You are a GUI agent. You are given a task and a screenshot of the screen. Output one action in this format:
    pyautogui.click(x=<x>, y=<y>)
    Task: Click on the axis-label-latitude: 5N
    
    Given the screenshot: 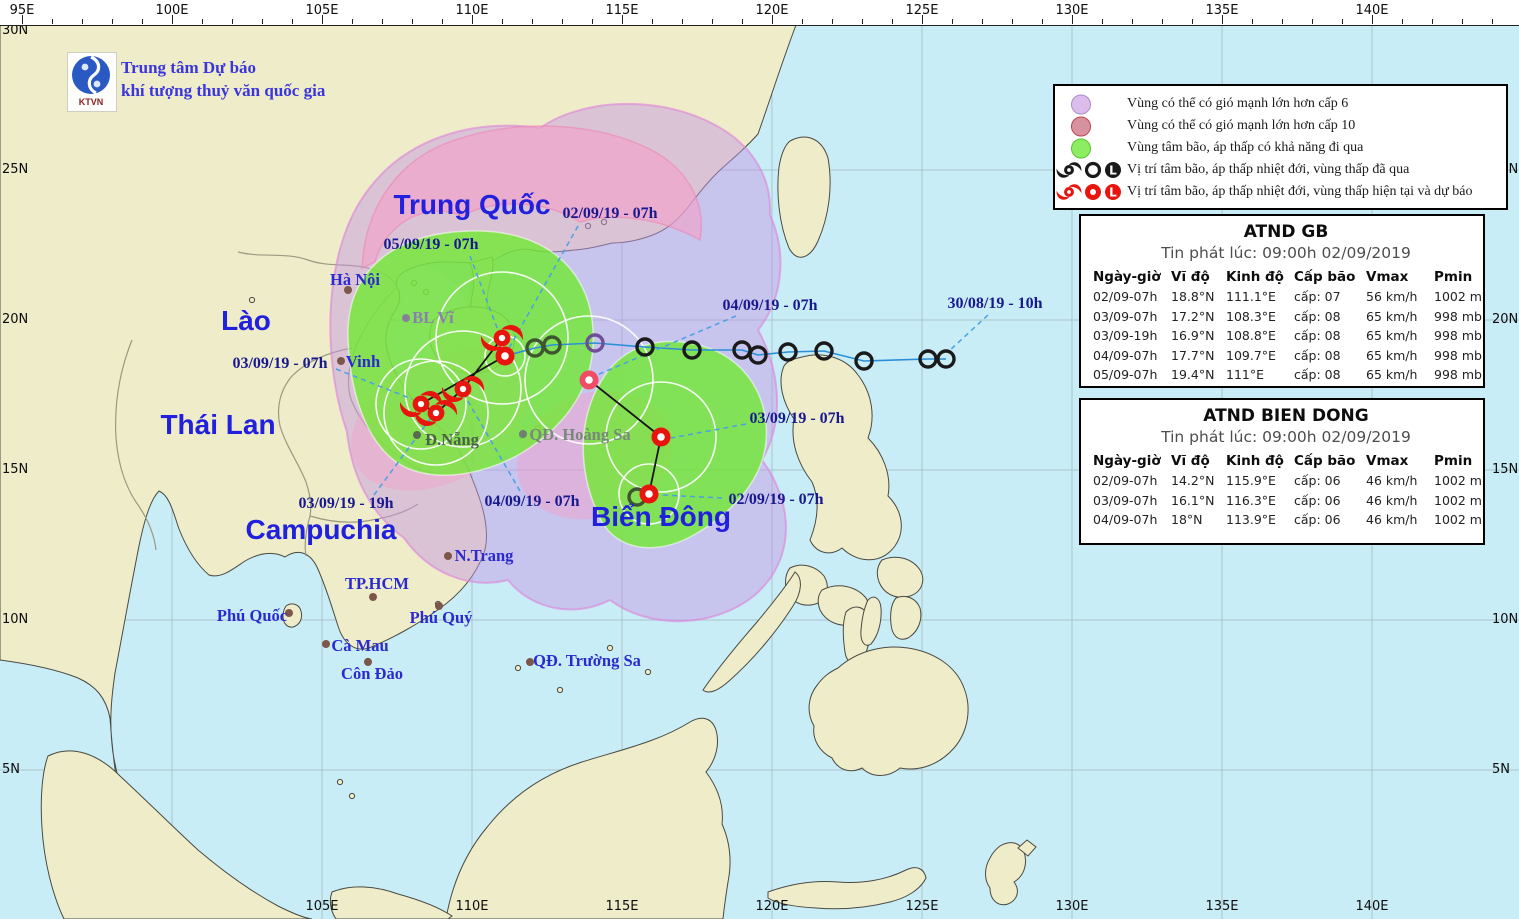 What is the action you would take?
    pyautogui.click(x=1501, y=769)
    